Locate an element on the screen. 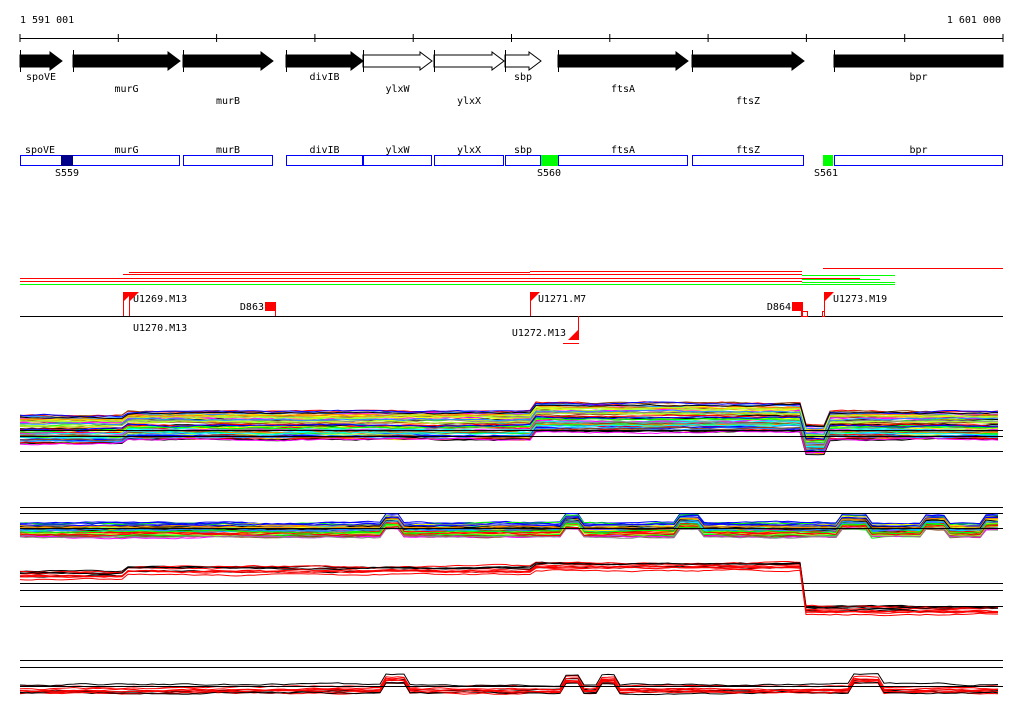 The image size is (1024, 714). gene-label: divIB is located at coordinates (324, 77).